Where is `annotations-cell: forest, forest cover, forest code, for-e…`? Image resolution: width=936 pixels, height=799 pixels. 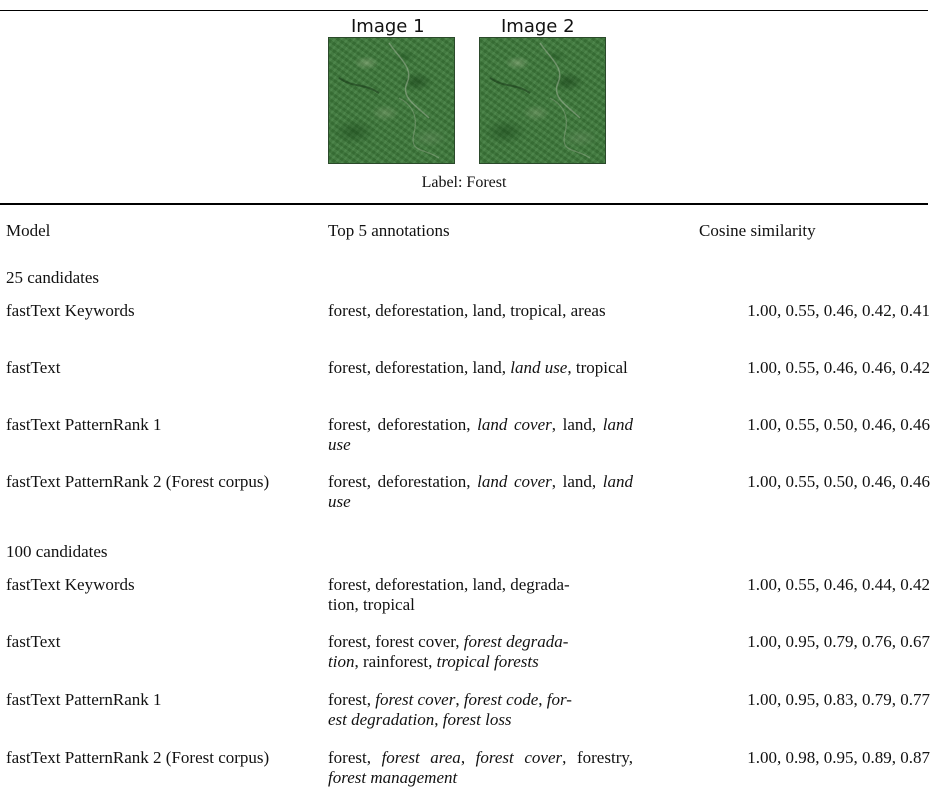
annotations-cell: forest, forest cover, forest code, for-e… is located at coordinates (480, 710).